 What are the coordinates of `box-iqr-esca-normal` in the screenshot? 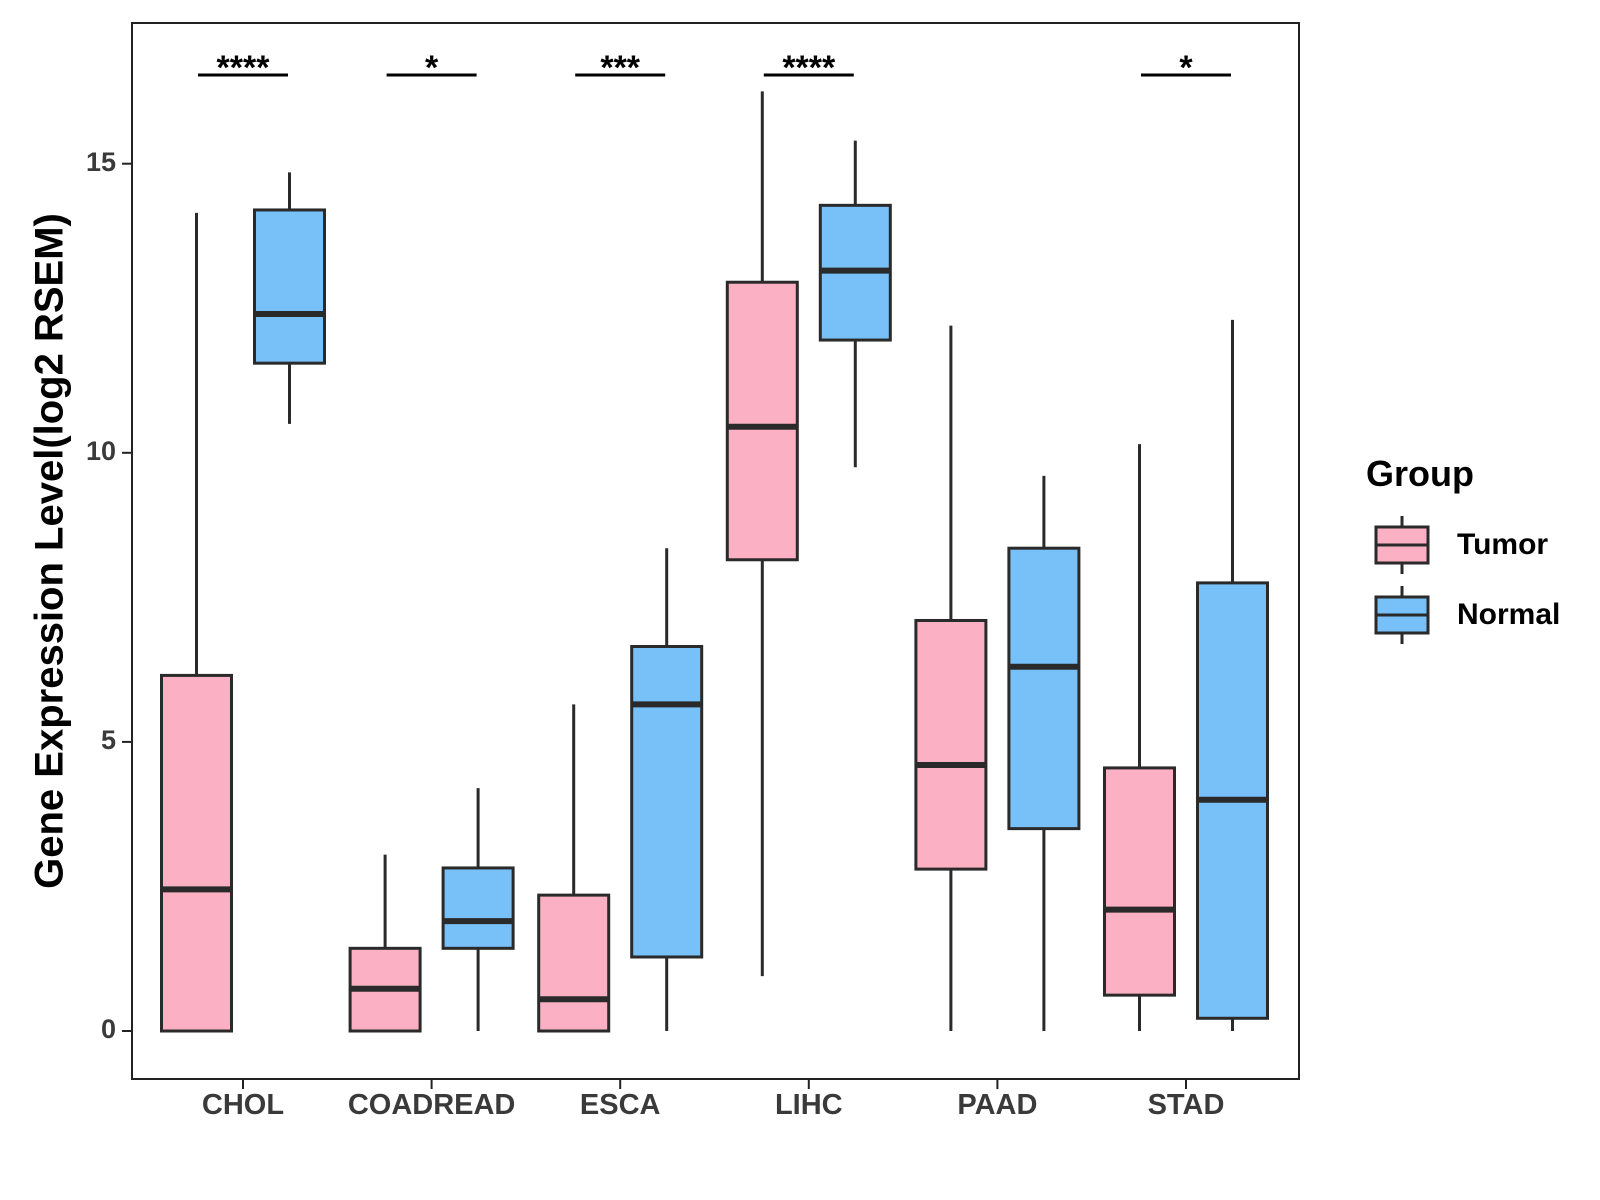 It's located at (667, 801).